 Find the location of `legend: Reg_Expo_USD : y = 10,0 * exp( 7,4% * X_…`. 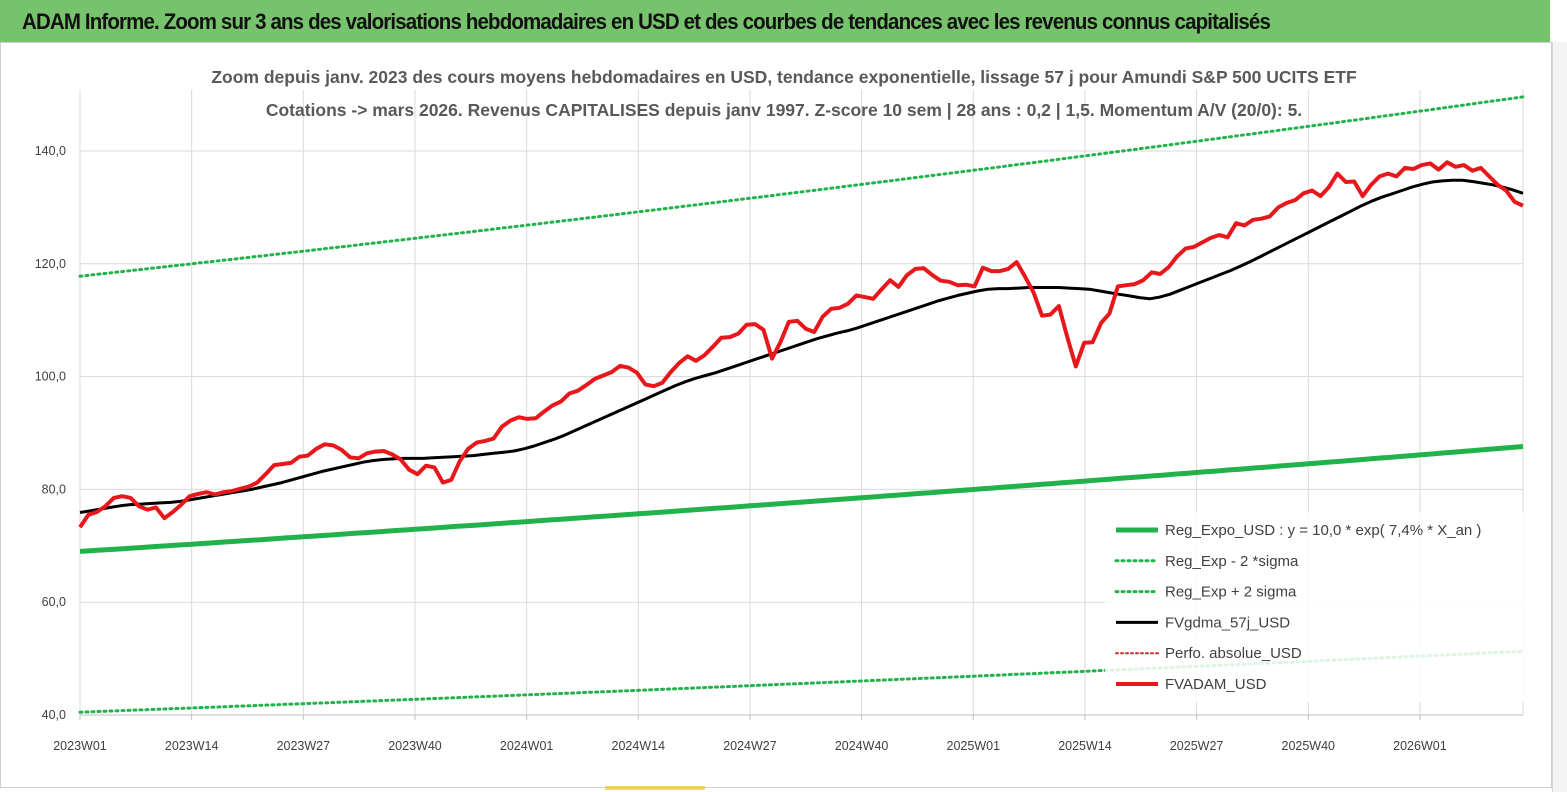

legend: Reg_Expo_USD : y = 10,0 * exp( 7,4% * X_… is located at coordinates (1315, 607).